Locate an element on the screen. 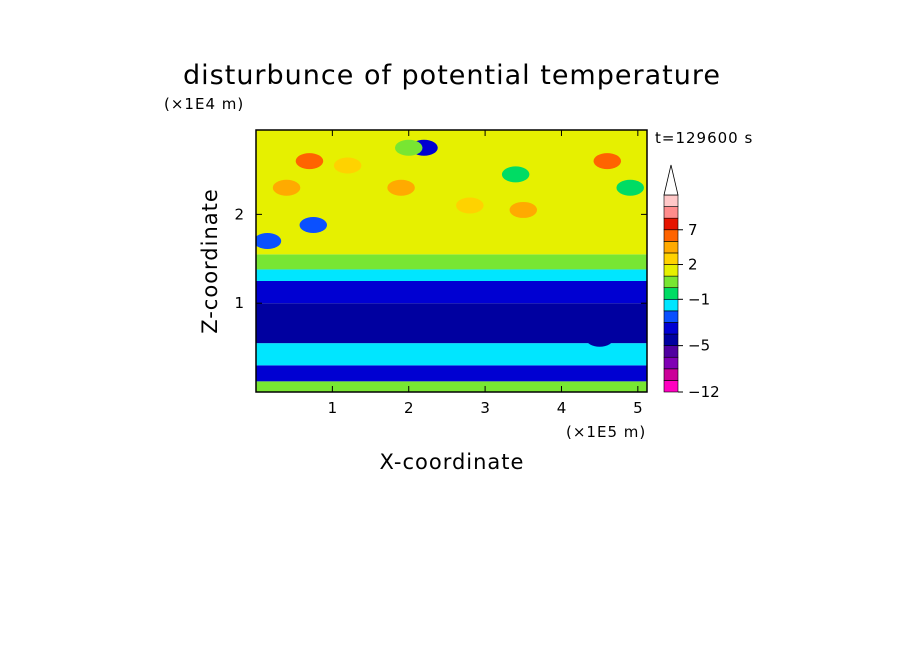 The height and width of the screenshot is (654, 904). colorbar-label--1: −1 is located at coordinates (699, 299).